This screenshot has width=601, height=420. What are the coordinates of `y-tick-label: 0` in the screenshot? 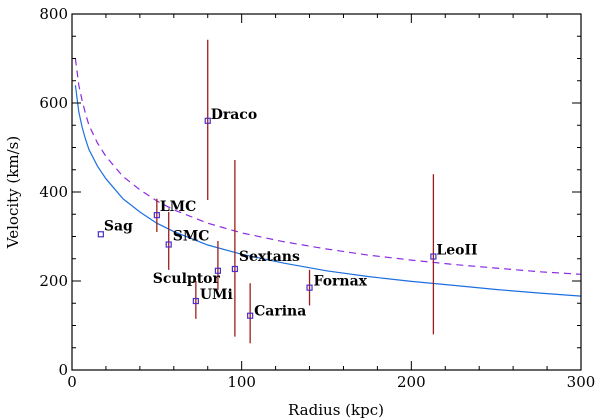 It's located at (63, 370).